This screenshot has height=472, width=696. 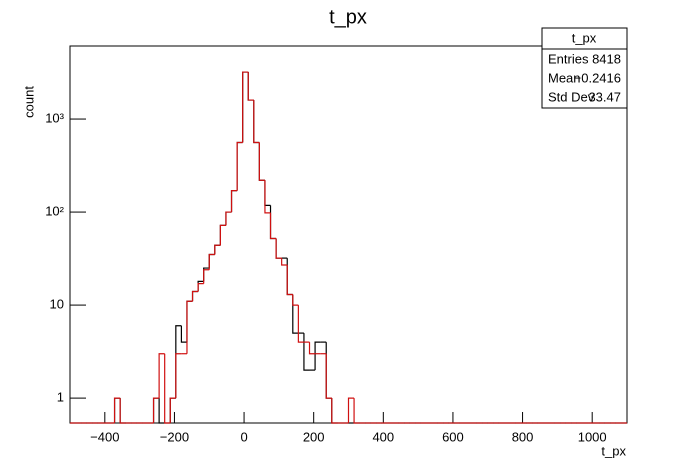 What do you see at coordinates (104, 436) in the screenshot?
I see `x-tick-label: −400` at bounding box center [104, 436].